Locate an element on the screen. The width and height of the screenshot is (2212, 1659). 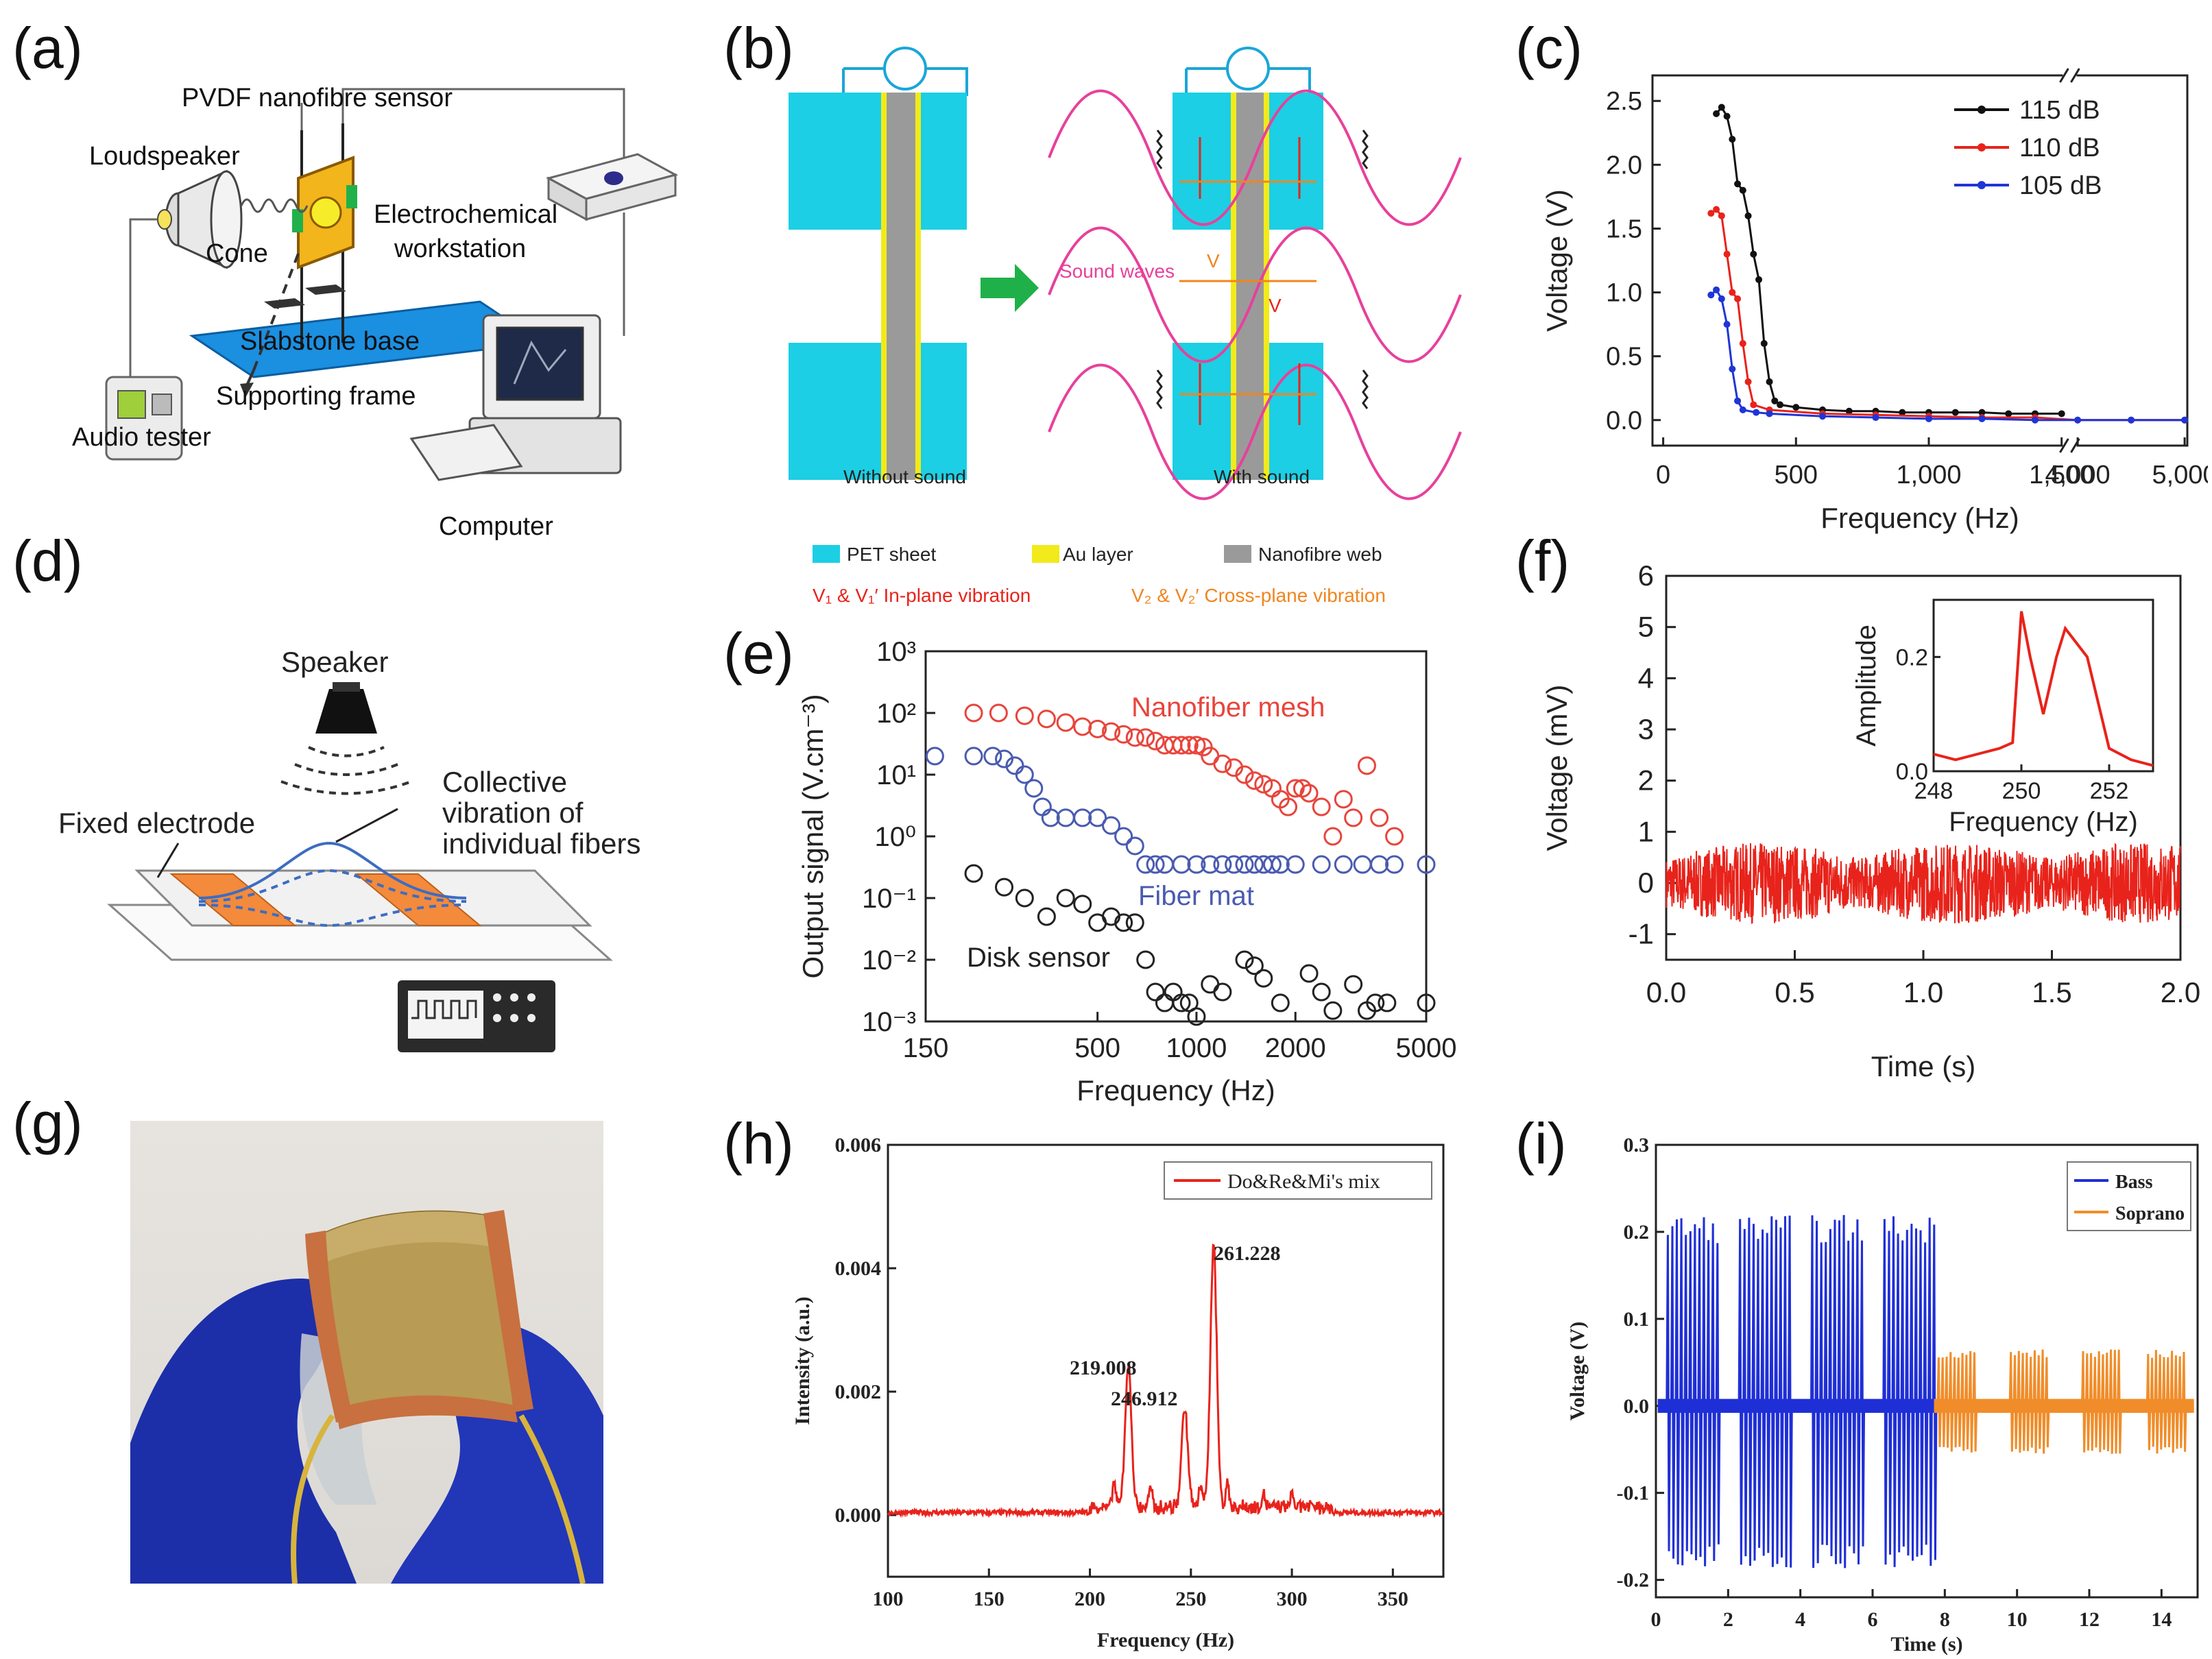
chart-c-frame is located at coordinates (1920, 260).